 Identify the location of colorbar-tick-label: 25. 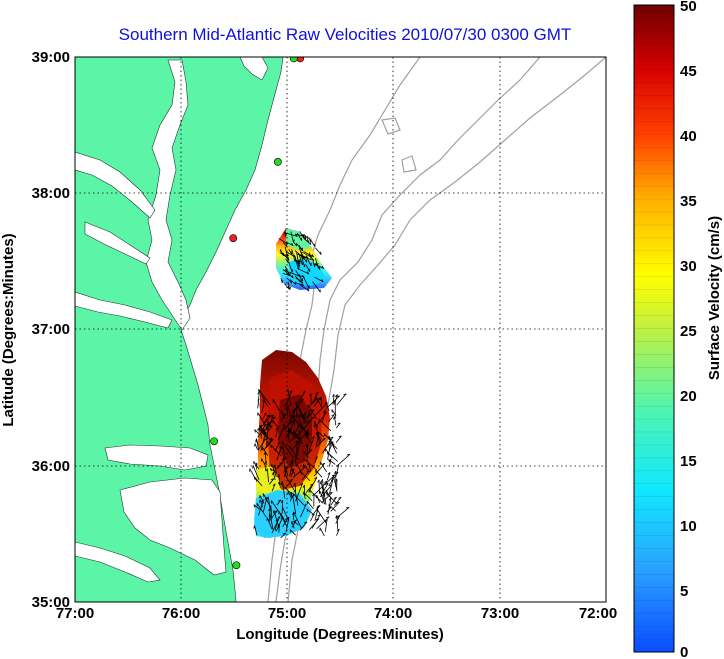
(688, 331).